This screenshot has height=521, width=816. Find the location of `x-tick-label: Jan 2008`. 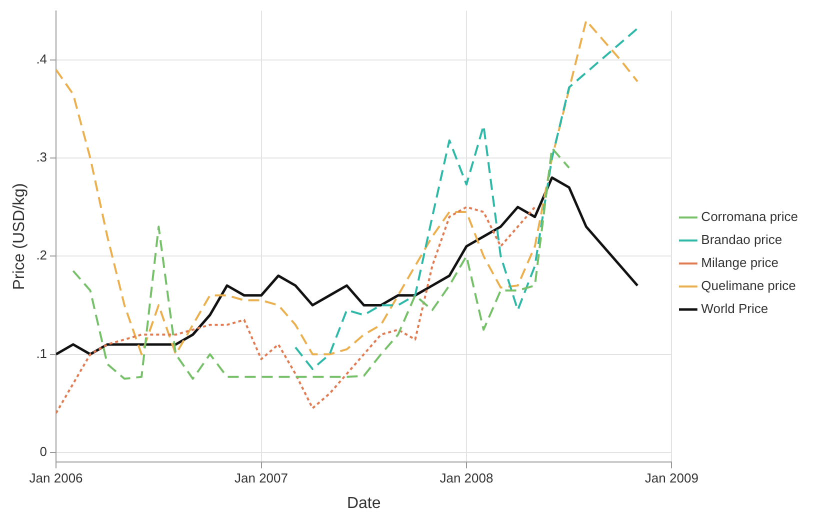

x-tick-label: Jan 2008 is located at coordinates (467, 478).